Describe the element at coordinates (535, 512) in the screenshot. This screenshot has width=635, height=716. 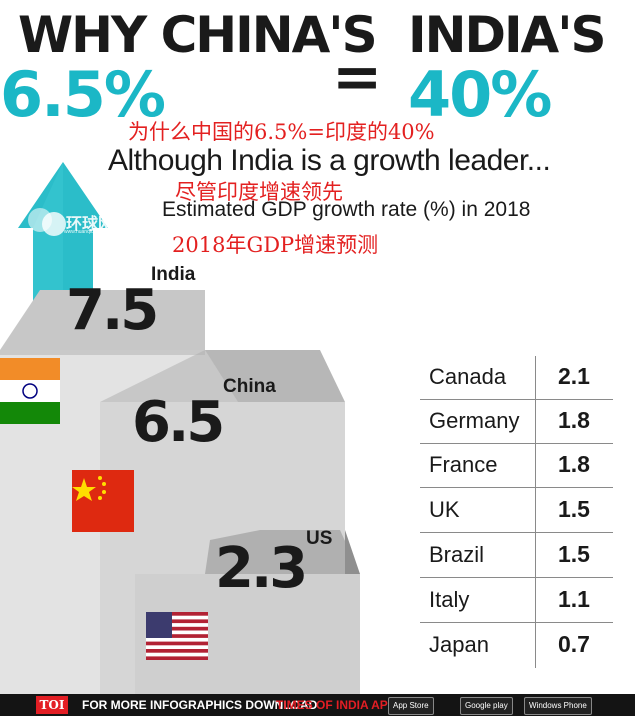
I see `table-divider` at that location.